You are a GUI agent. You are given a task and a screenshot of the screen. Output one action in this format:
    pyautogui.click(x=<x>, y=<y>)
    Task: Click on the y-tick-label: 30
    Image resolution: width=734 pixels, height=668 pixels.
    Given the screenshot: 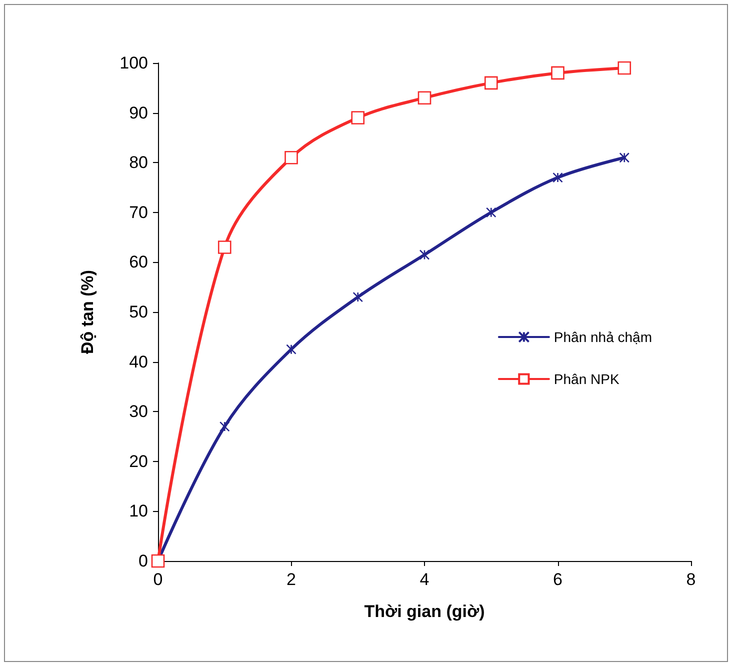 What is the action you would take?
    pyautogui.click(x=138, y=412)
    